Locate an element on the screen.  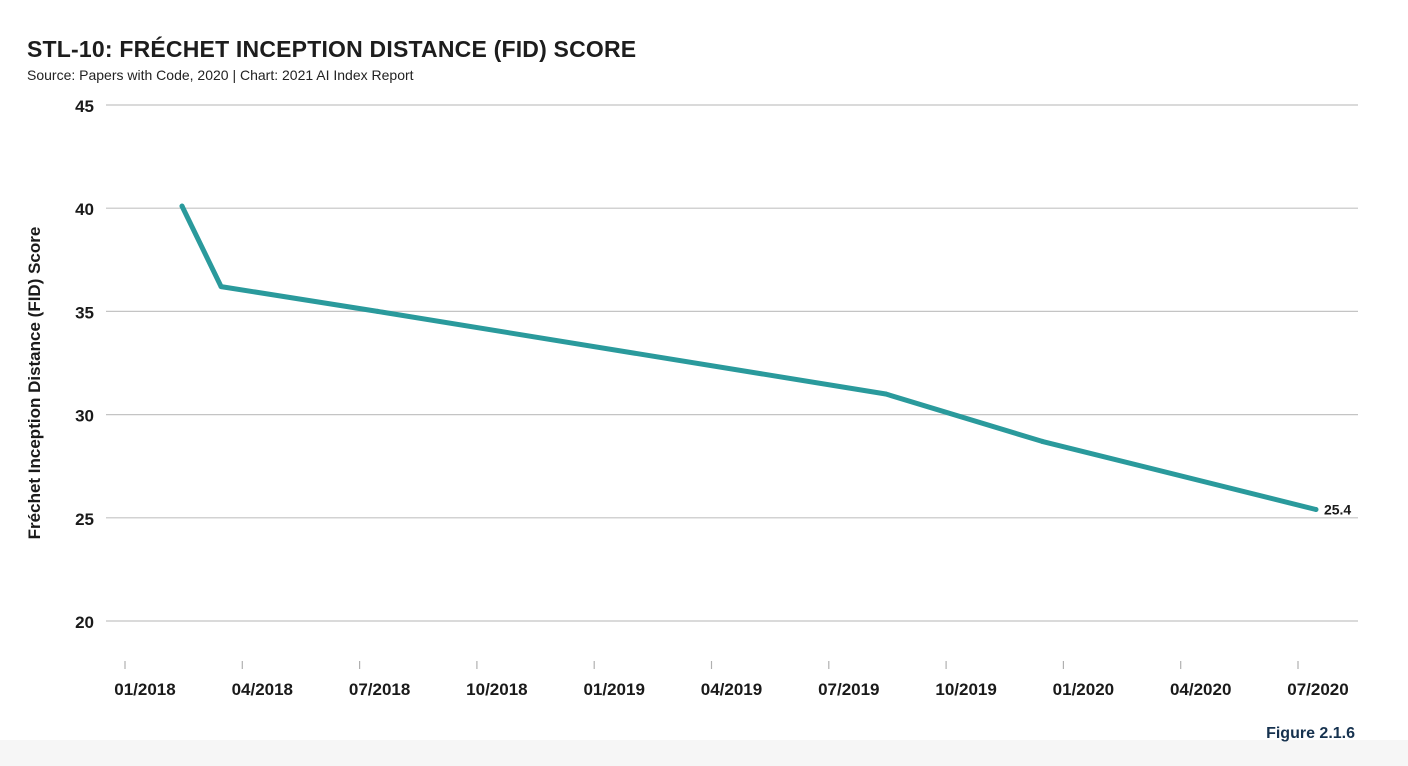
x-tick-label: 07/2019 is located at coordinates (848, 689).